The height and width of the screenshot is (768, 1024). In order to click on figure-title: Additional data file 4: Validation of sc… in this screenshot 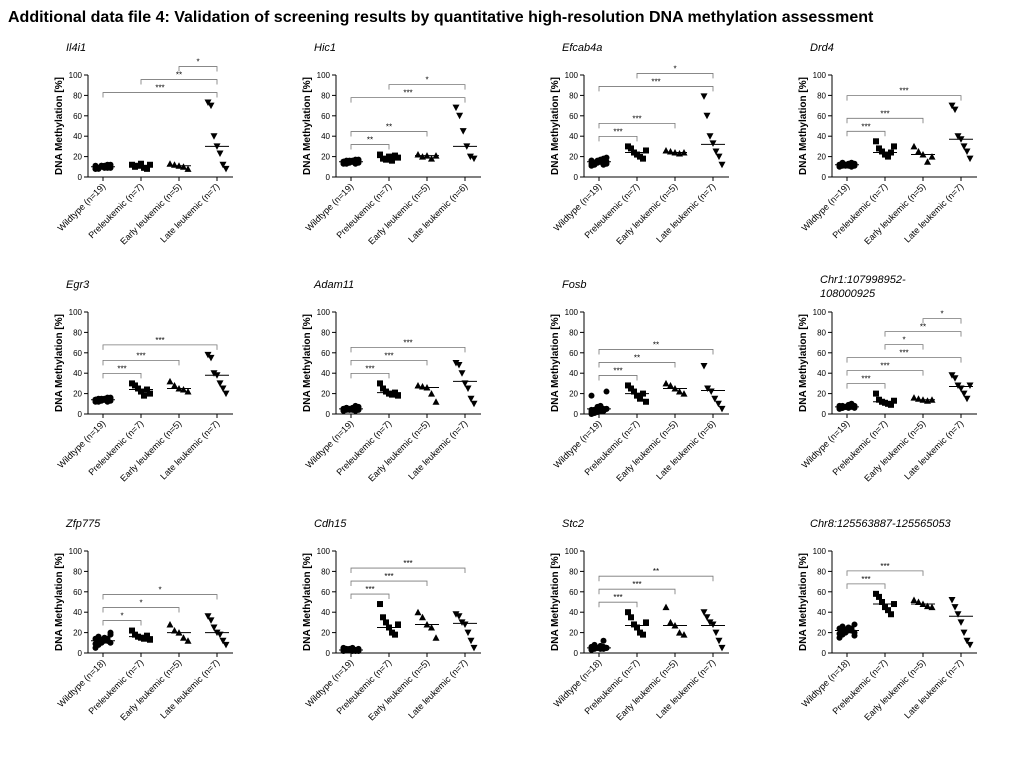, I will do `click(441, 17)`.